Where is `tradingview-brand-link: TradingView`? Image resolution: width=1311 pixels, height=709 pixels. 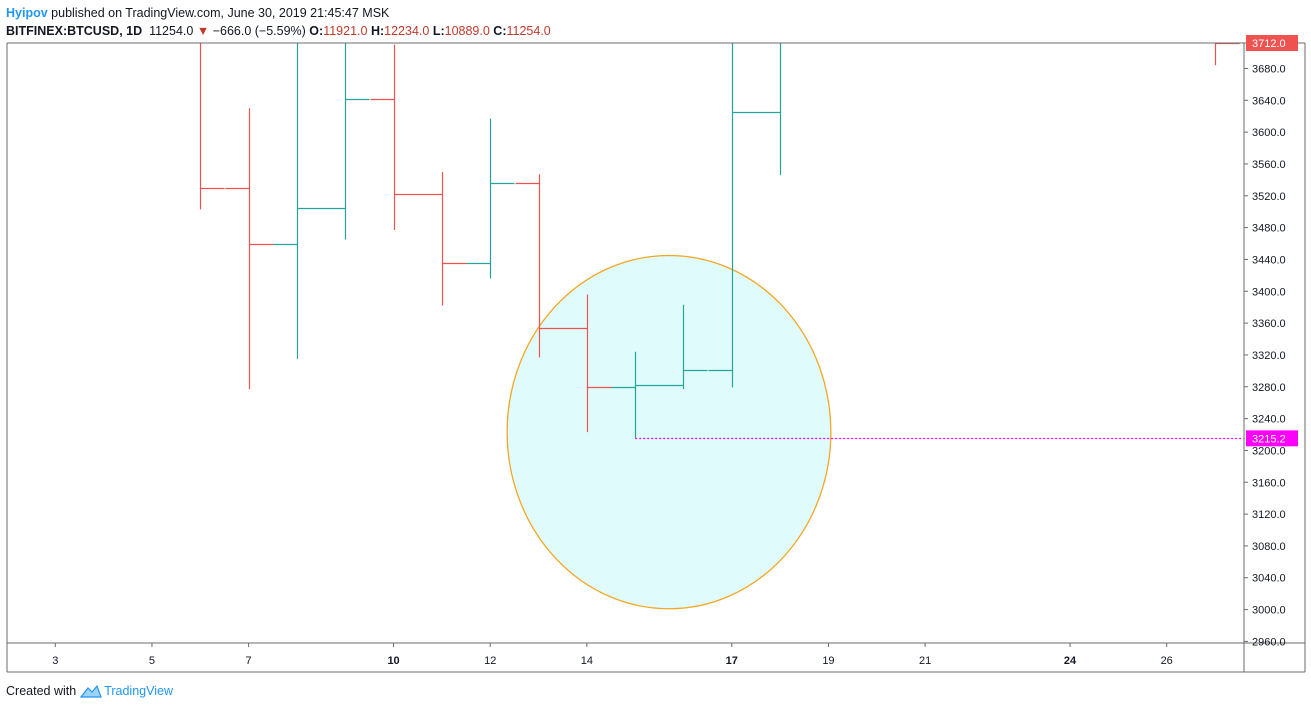 tradingview-brand-link: TradingView is located at coordinates (138, 691).